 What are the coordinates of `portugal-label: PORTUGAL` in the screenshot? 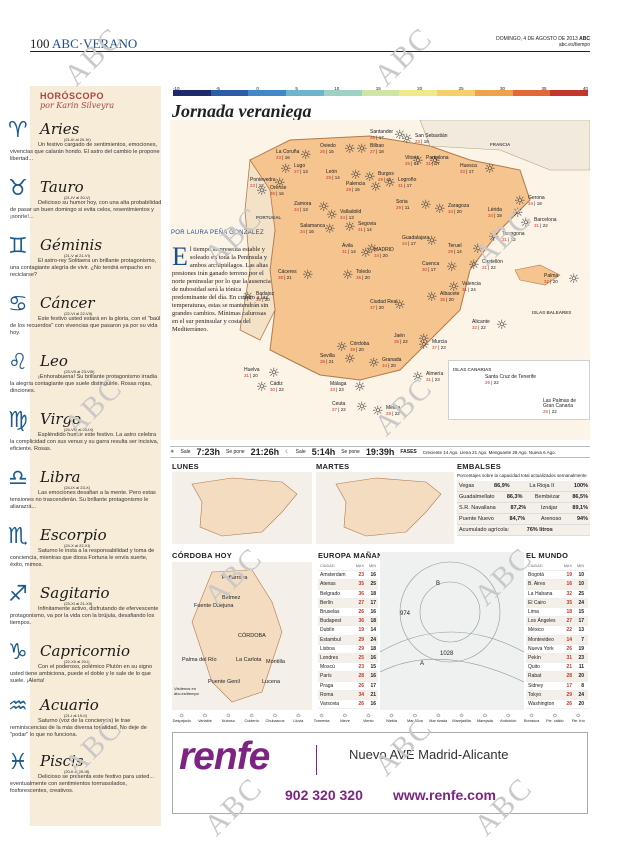 It's located at (269, 217).